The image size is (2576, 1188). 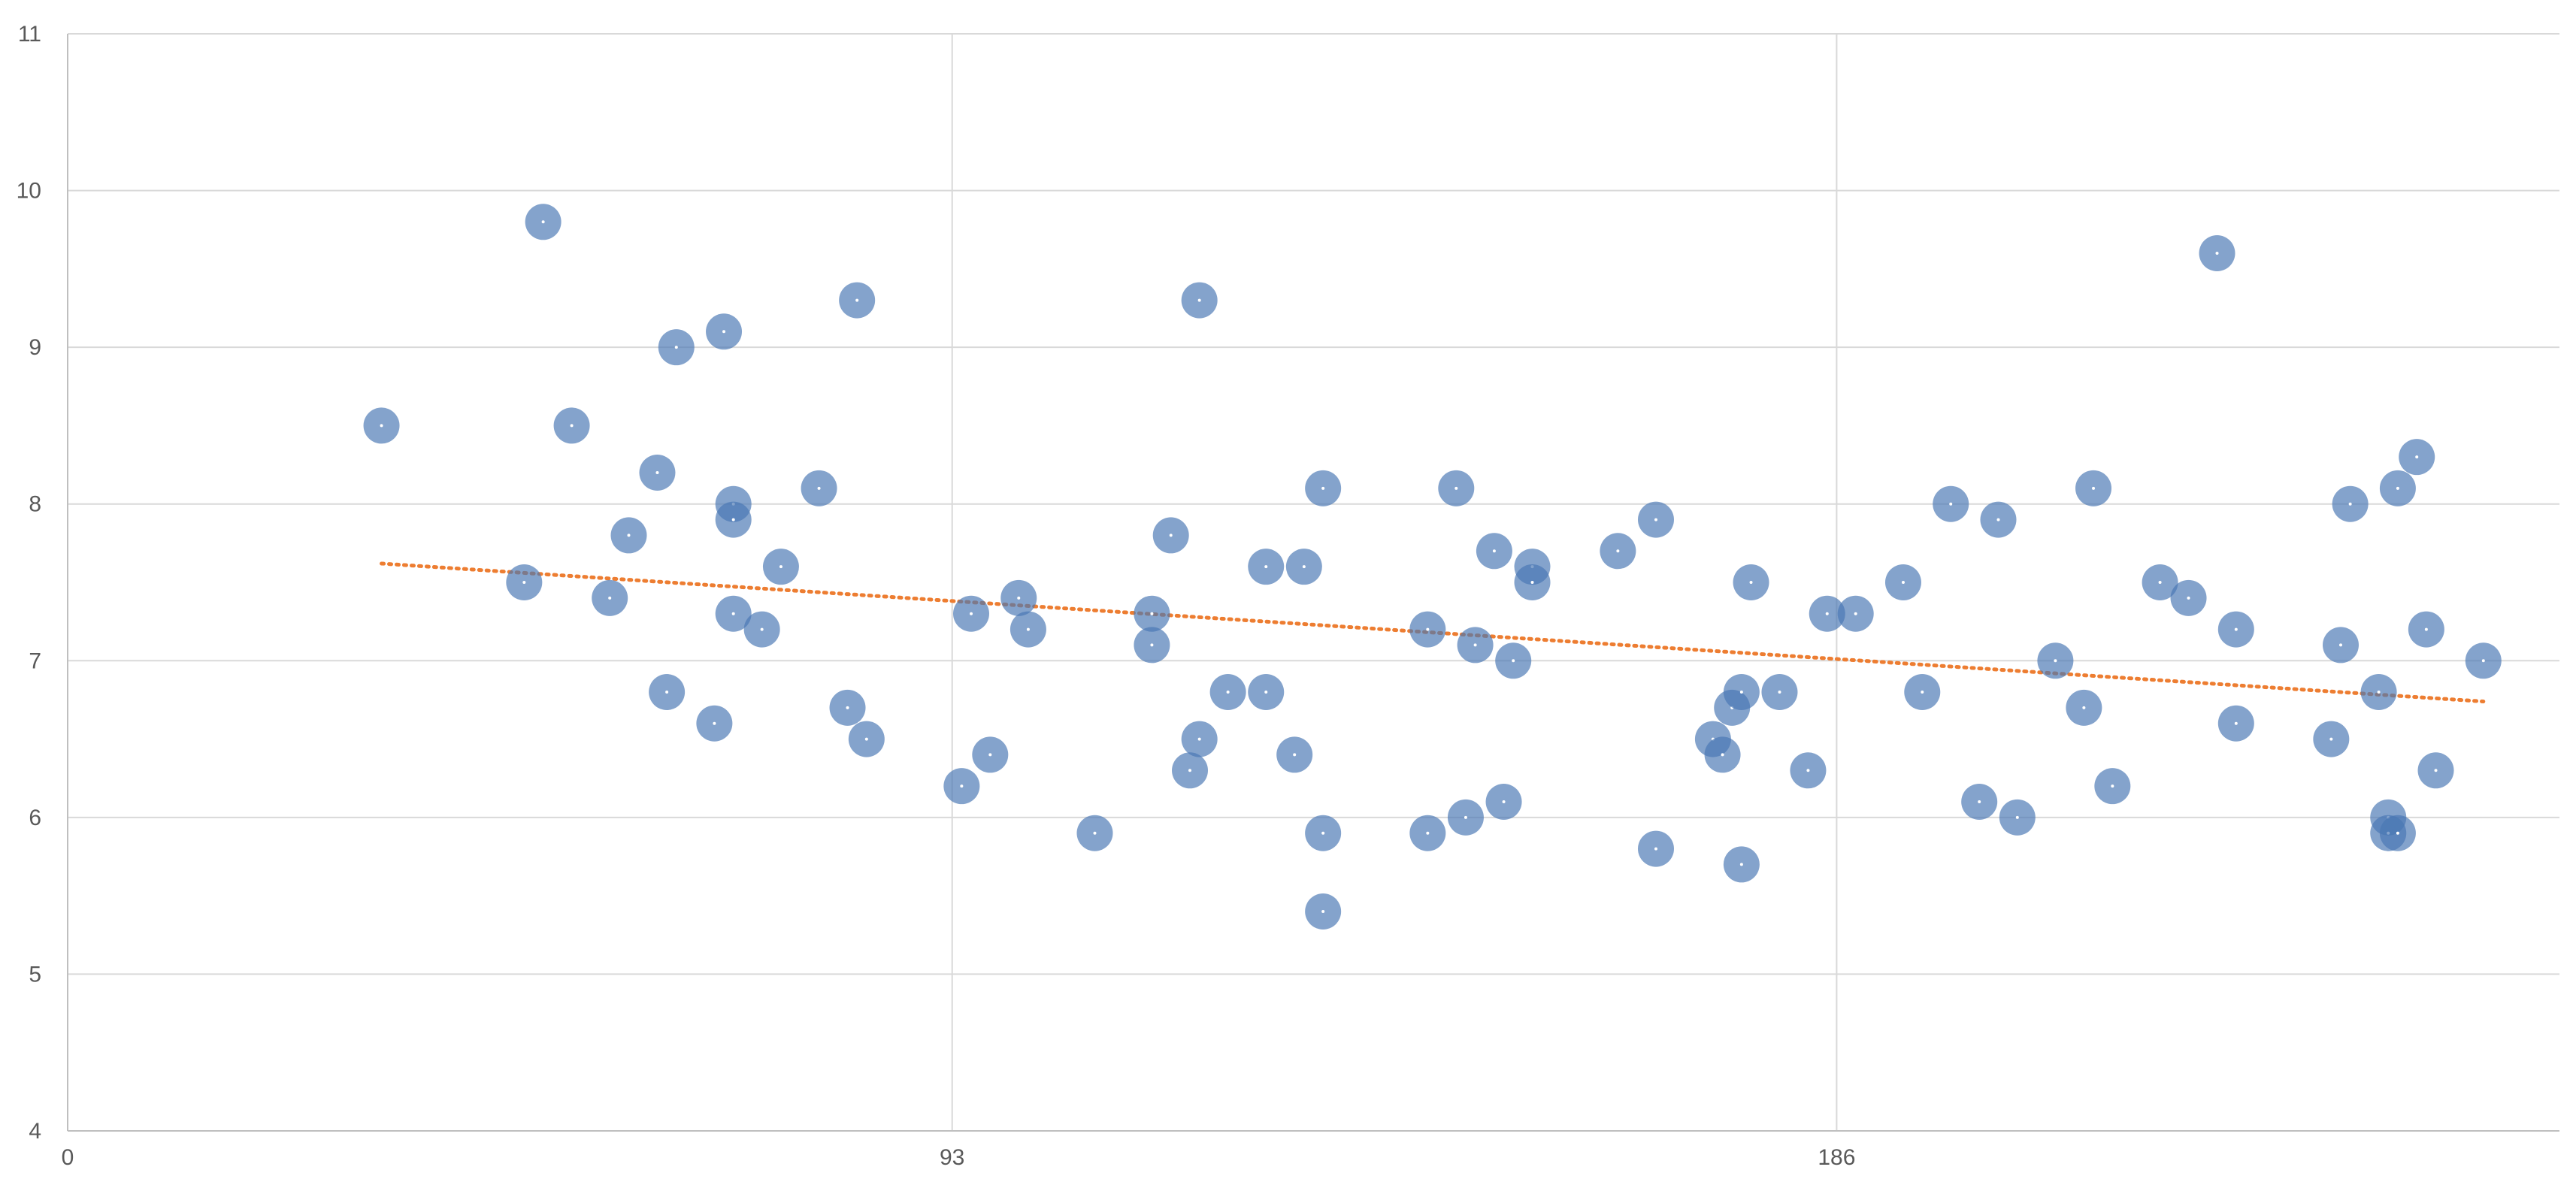 What do you see at coordinates (35, 1131) in the screenshot?
I see `y-tick-label: 4` at bounding box center [35, 1131].